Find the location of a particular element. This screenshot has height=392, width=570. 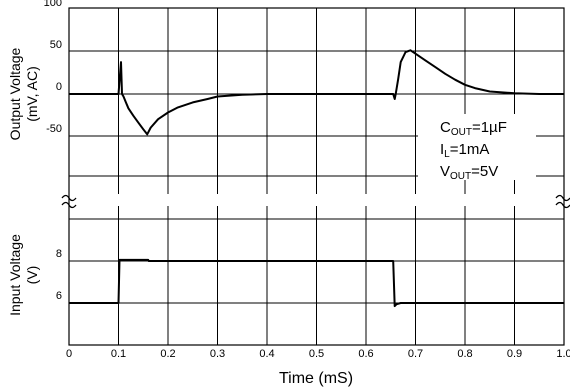

input-ylabel-line1: Input Voltage is located at coordinates (15, 275).